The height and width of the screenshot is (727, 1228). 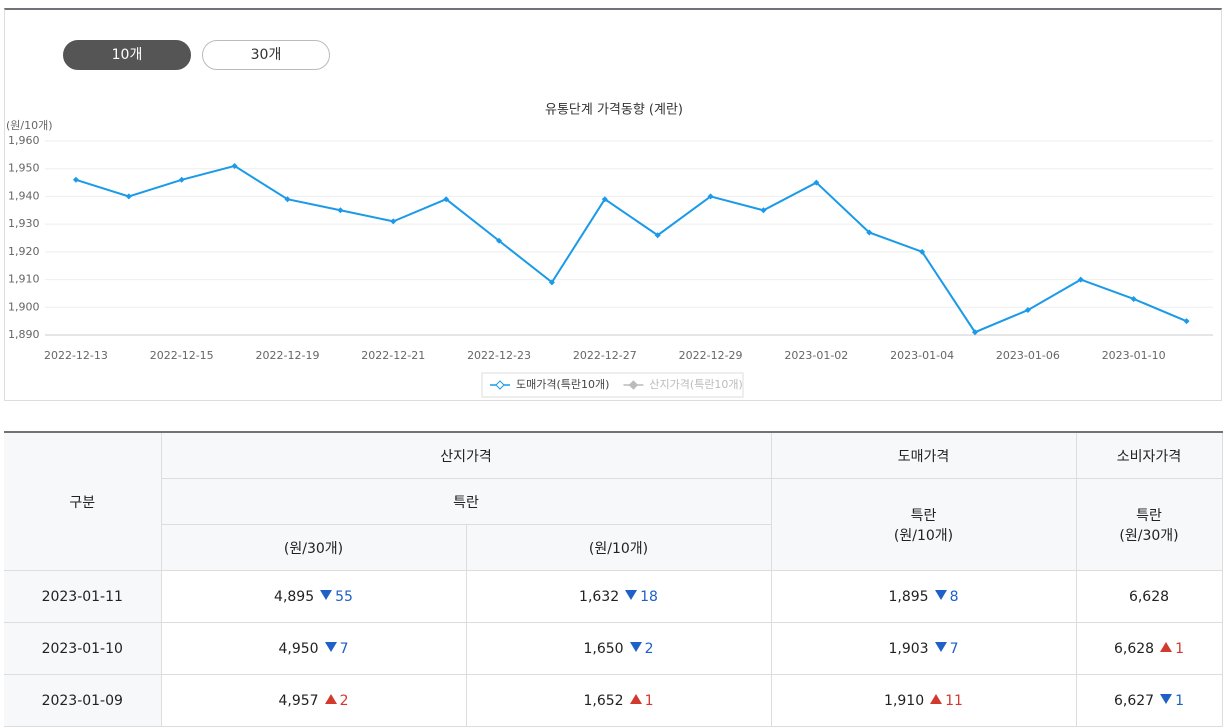 What do you see at coordinates (313, 648) in the screenshot?
I see `price-cell: 4,950 7` at bounding box center [313, 648].